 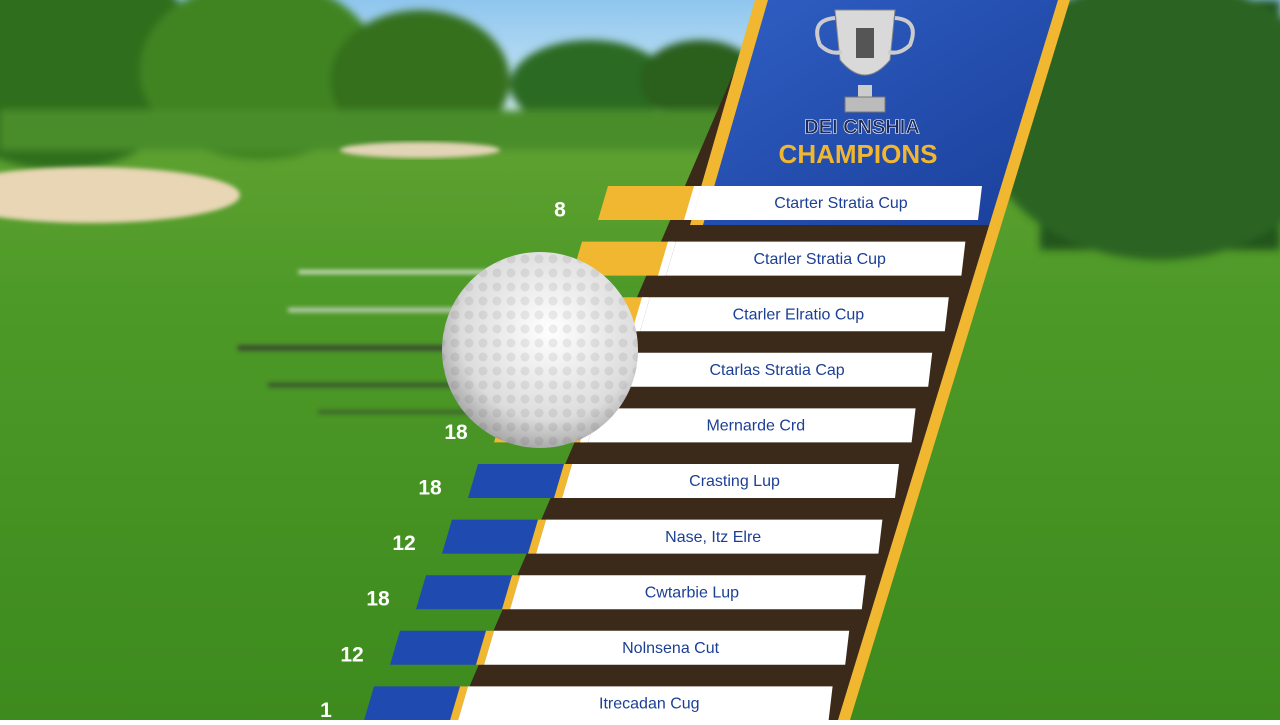 What do you see at coordinates (443, 460) in the screenshot?
I see `numbers: 8 18 18 12 18 12 1` at bounding box center [443, 460].